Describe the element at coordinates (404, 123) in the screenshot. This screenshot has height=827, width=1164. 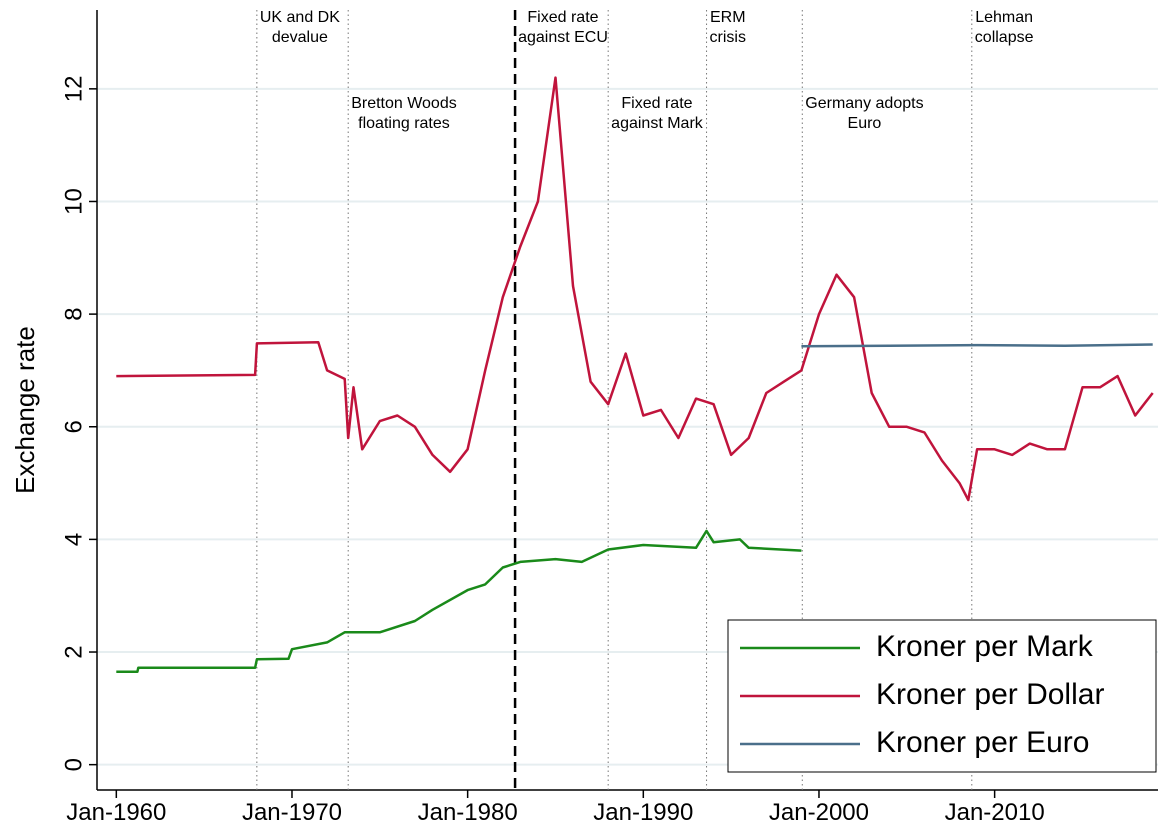
I see `event-label: floating rates` at that location.